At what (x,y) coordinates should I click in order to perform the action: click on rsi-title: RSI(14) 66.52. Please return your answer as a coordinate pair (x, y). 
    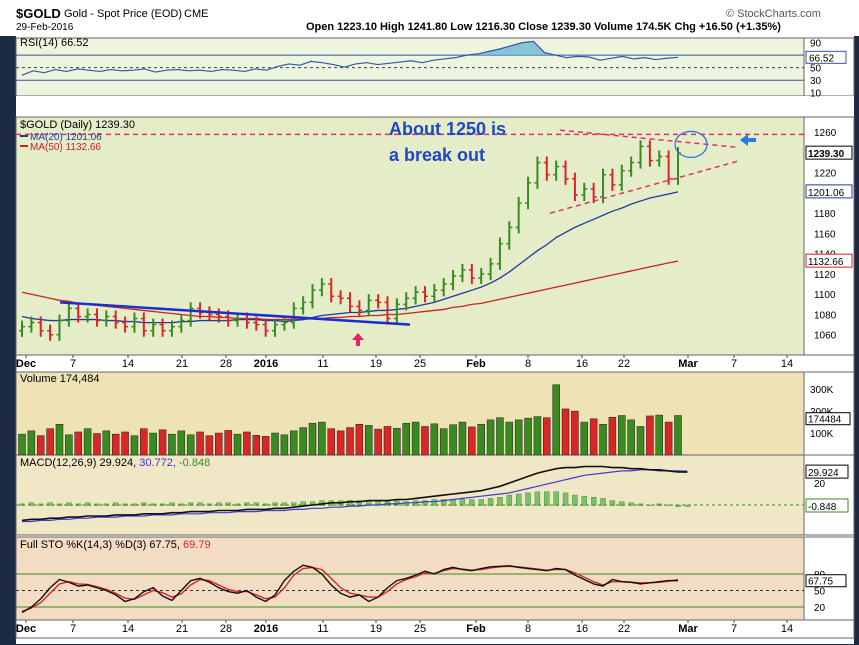
    Looking at the image, I should click on (54, 43).